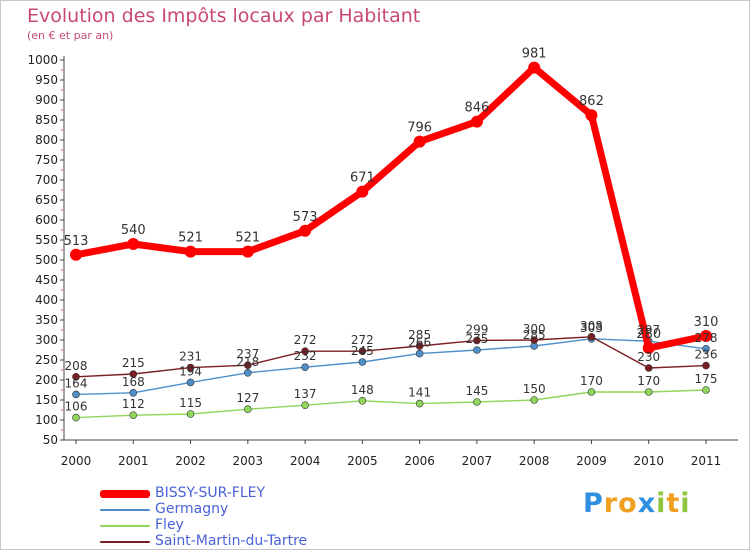 The width and height of the screenshot is (750, 550). I want to click on x-tick-label: 2007, so click(477, 461).